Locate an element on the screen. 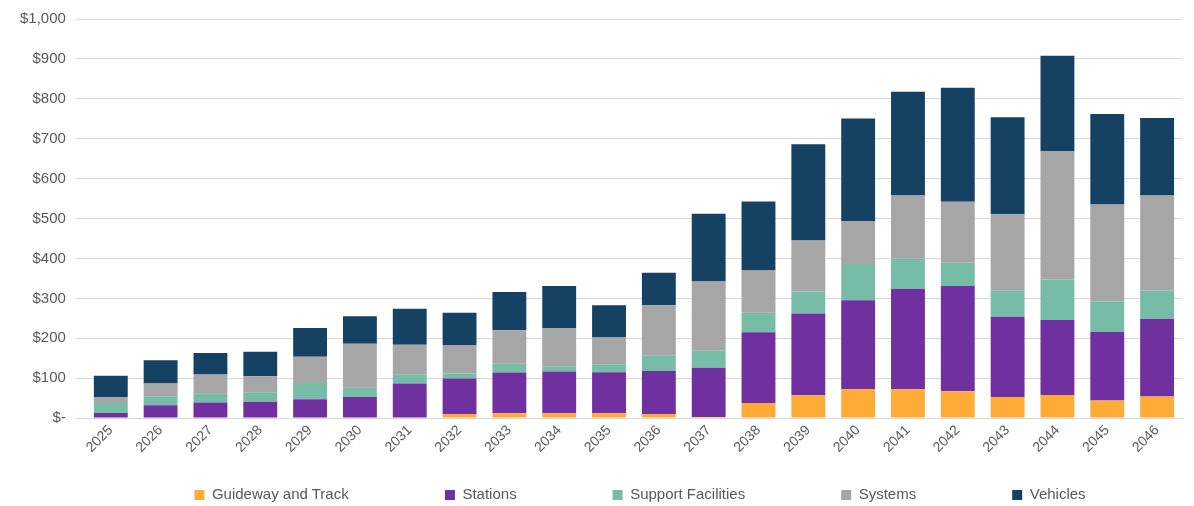 This screenshot has height=506, width=1194. y-tick-label: $200 is located at coordinates (49, 337).